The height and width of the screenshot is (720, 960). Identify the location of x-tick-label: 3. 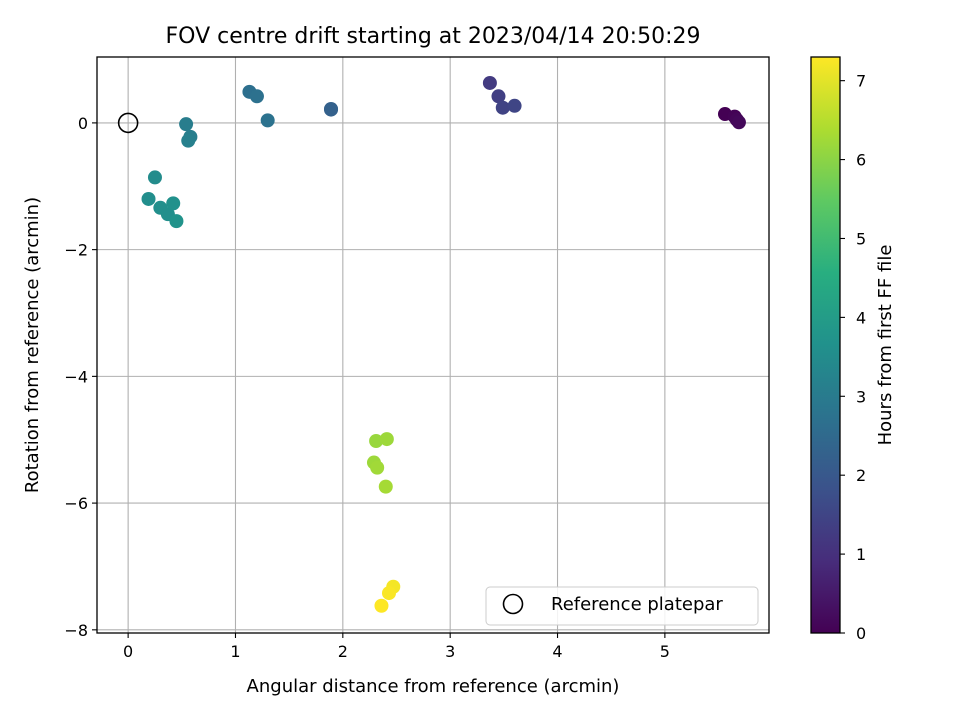
(450, 651).